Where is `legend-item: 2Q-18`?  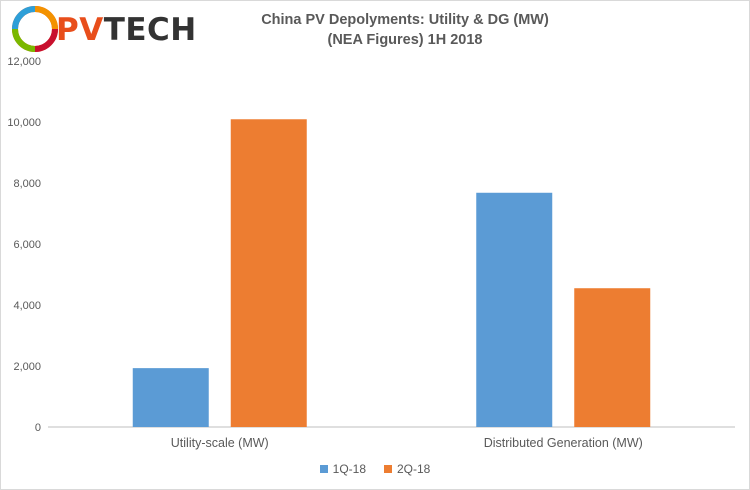 legend-item: 2Q-18 is located at coordinates (407, 469).